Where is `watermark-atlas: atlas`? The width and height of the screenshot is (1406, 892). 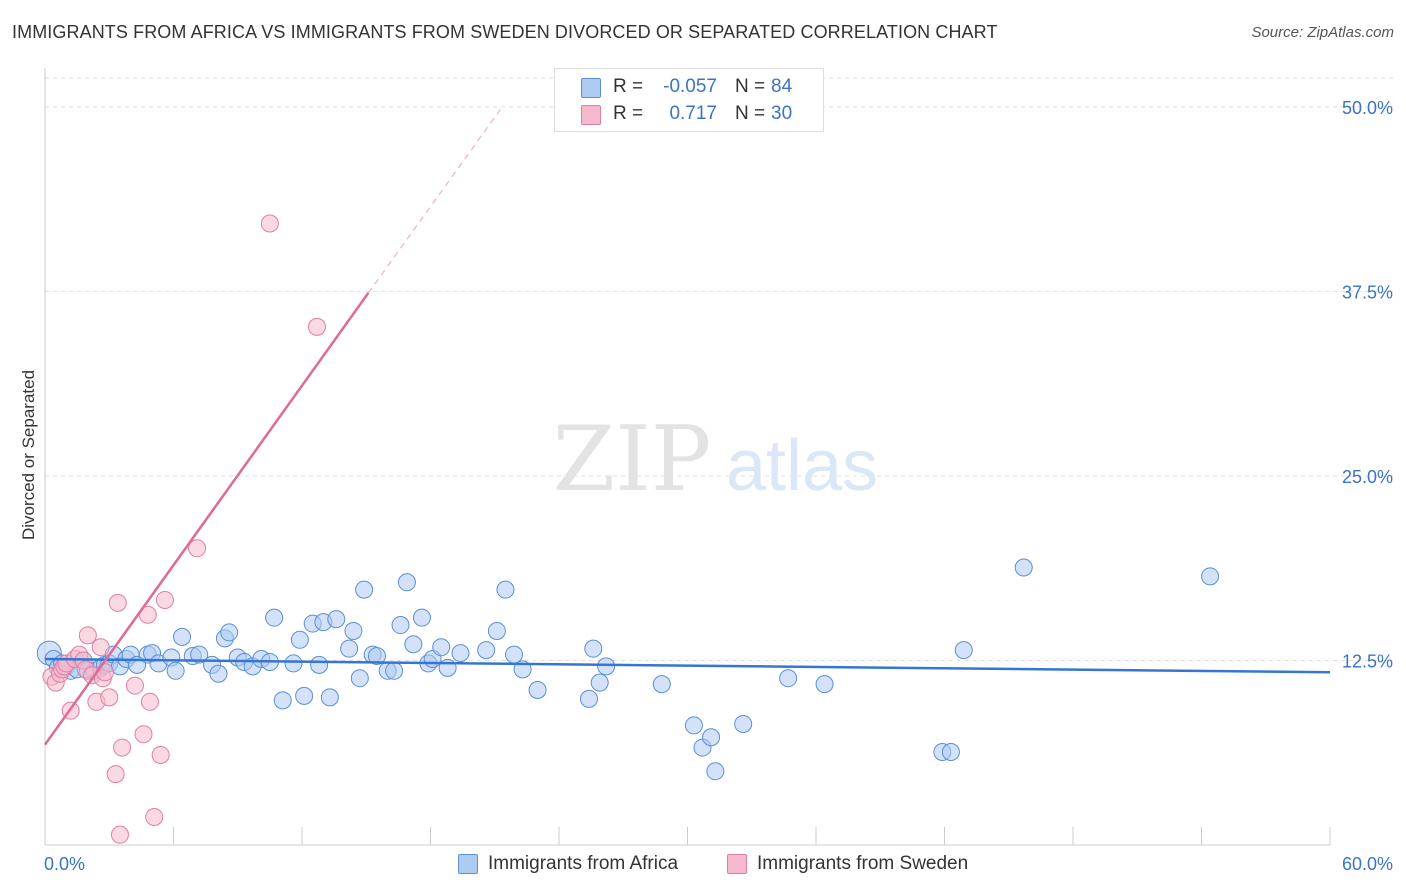
watermark-atlas: atlas is located at coordinates (802, 466).